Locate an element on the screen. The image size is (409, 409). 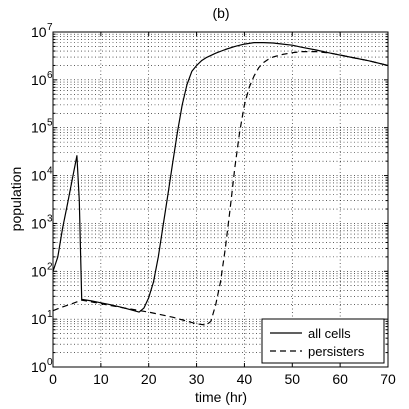
x-axis-label: time (hr) is located at coordinates (221, 397).